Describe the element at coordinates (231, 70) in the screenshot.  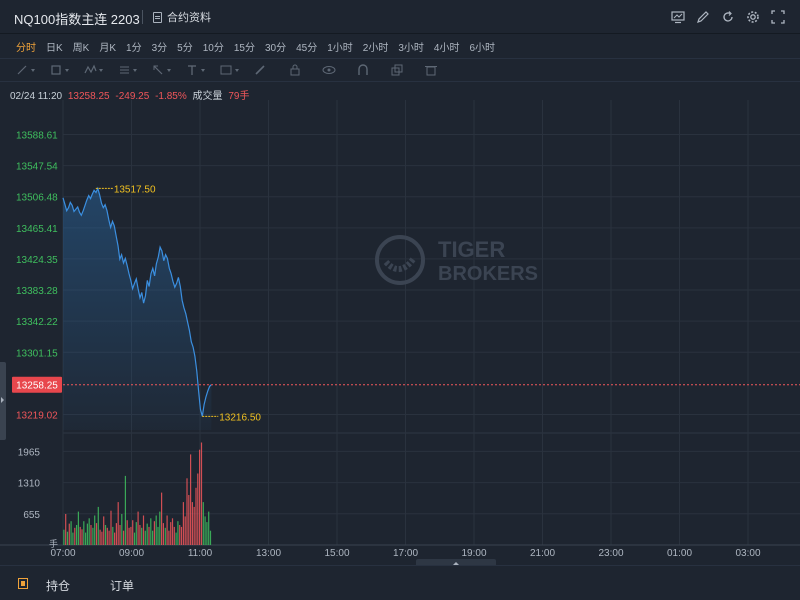
I see `image-tool-icon` at that location.